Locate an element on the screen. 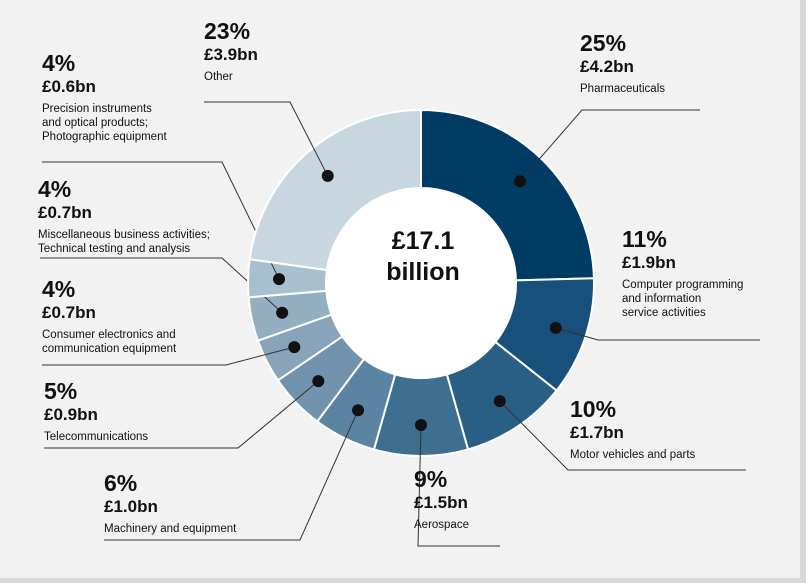 This screenshot has width=808, height=584. slice-2-marker-dot is located at coordinates (555, 327).